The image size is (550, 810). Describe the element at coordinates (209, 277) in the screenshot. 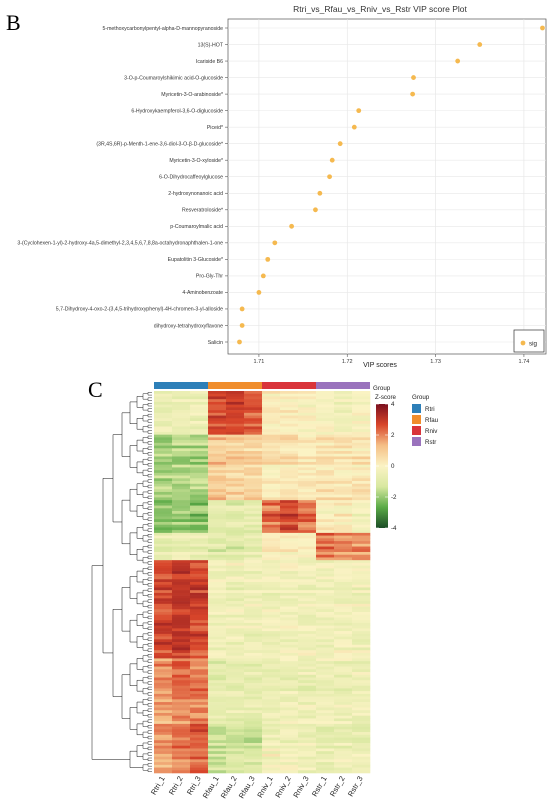

I see `vip-metabolite-label: Pro-Gly-Thr` at that location.